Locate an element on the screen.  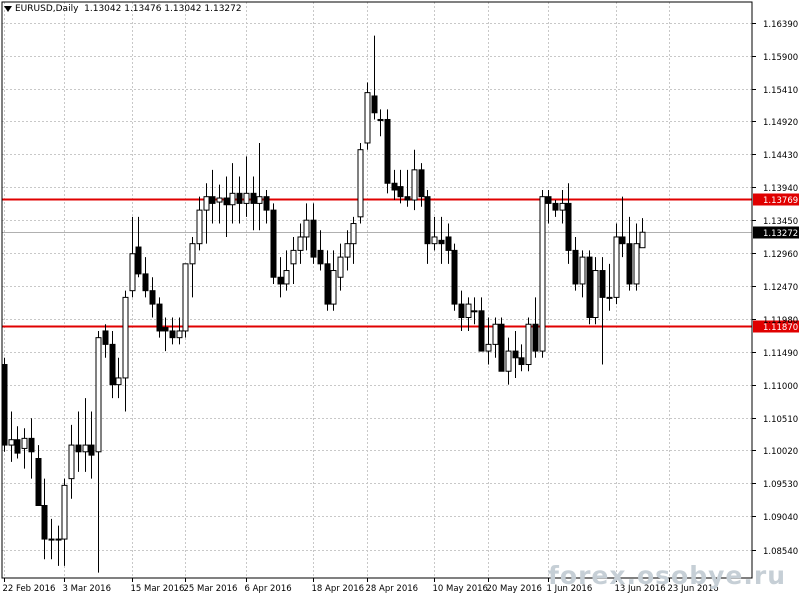
dropdown-triangle-icon is located at coordinates (8, 8).